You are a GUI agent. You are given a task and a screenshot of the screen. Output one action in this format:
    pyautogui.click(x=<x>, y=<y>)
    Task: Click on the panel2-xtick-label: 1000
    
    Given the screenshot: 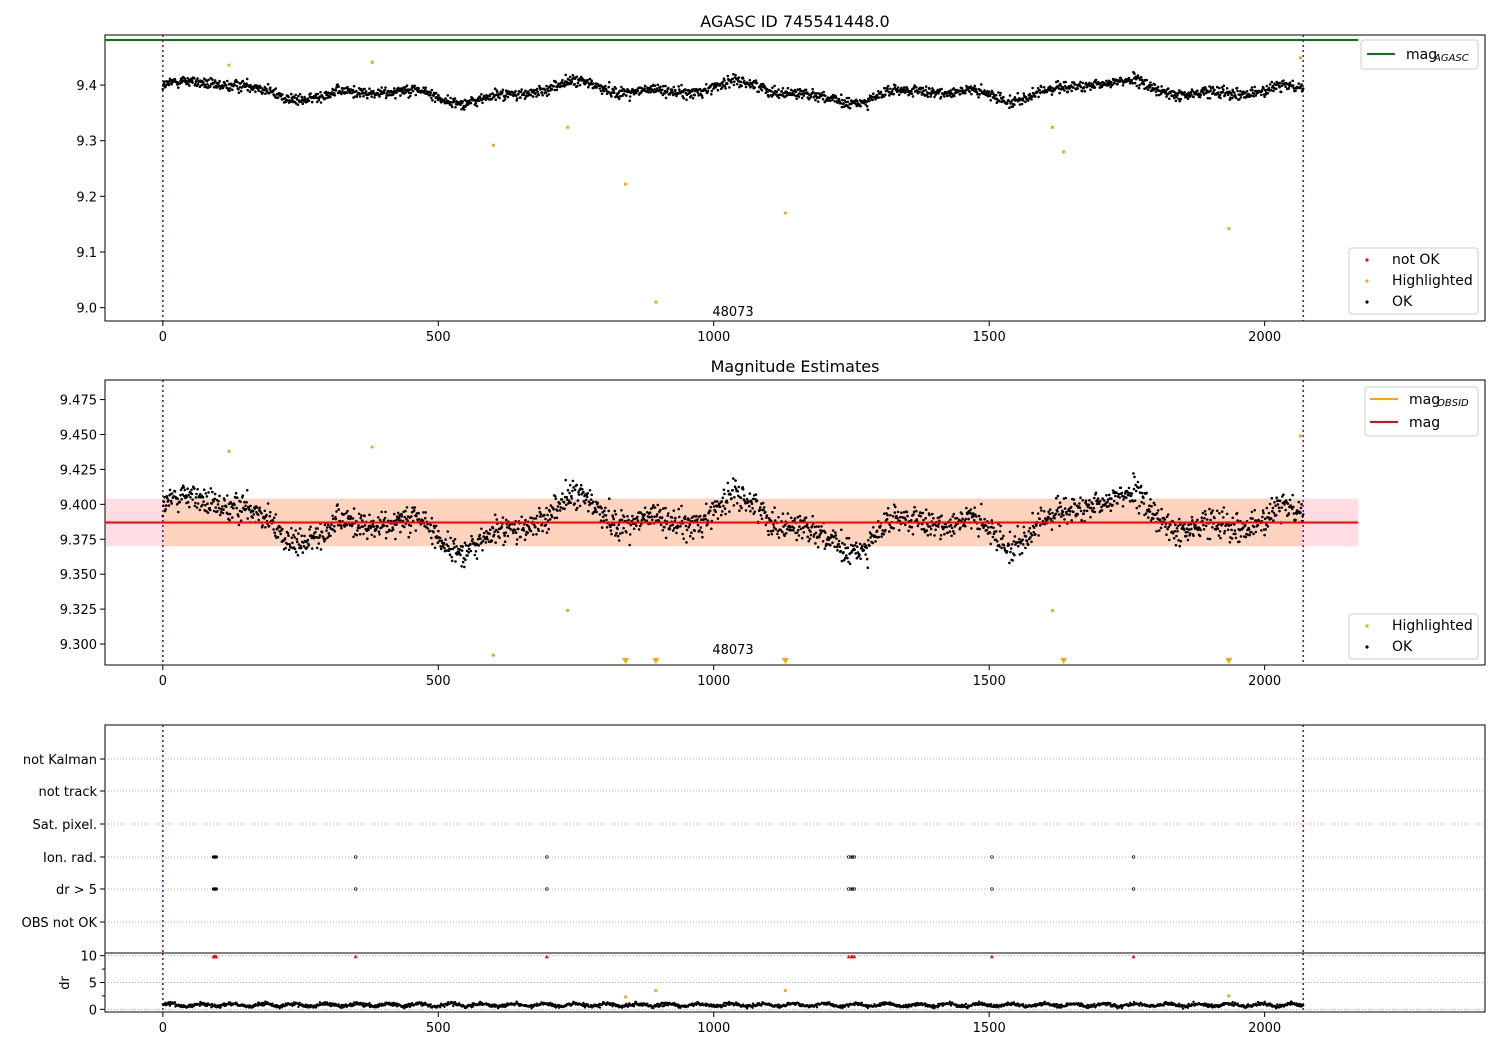 What is the action you would take?
    pyautogui.click(x=713, y=681)
    